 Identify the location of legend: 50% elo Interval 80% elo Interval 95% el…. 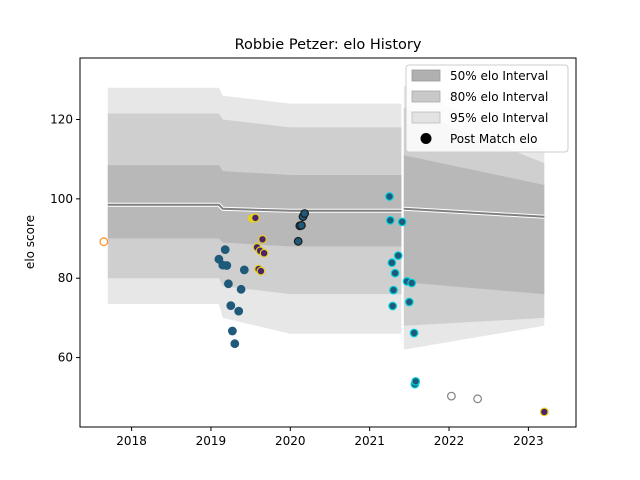
(487, 108).